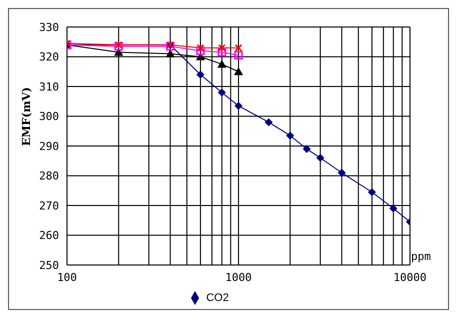 This screenshot has width=457, height=320. I want to click on x-axis-title: ppm, so click(421, 256).